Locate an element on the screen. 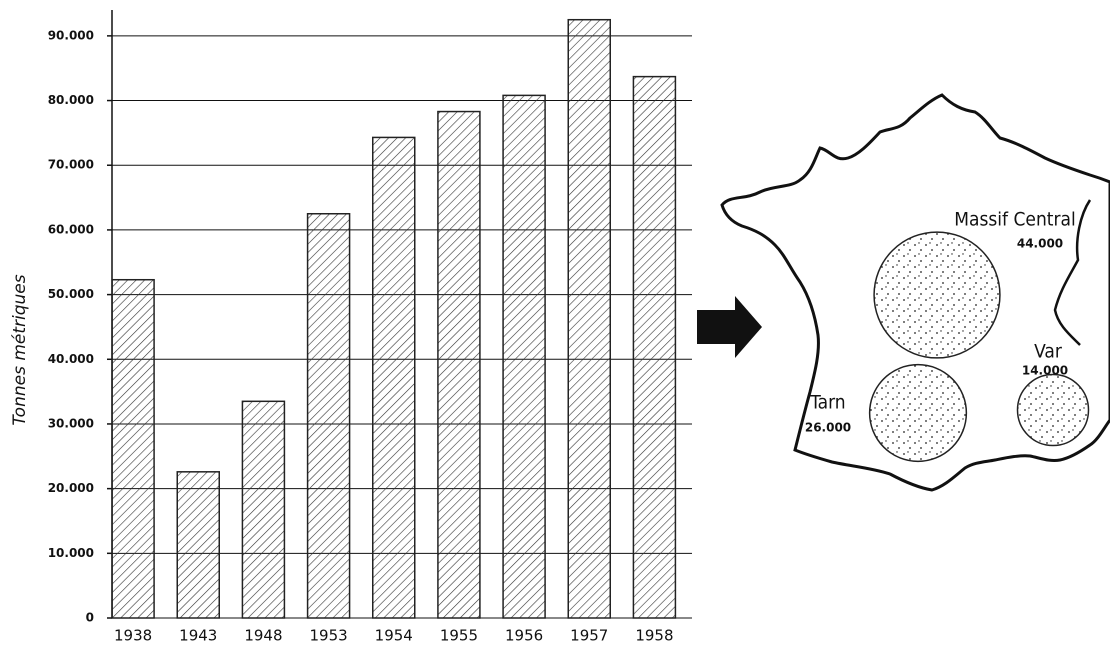  x-tick-label: 1948 is located at coordinates (263, 636).